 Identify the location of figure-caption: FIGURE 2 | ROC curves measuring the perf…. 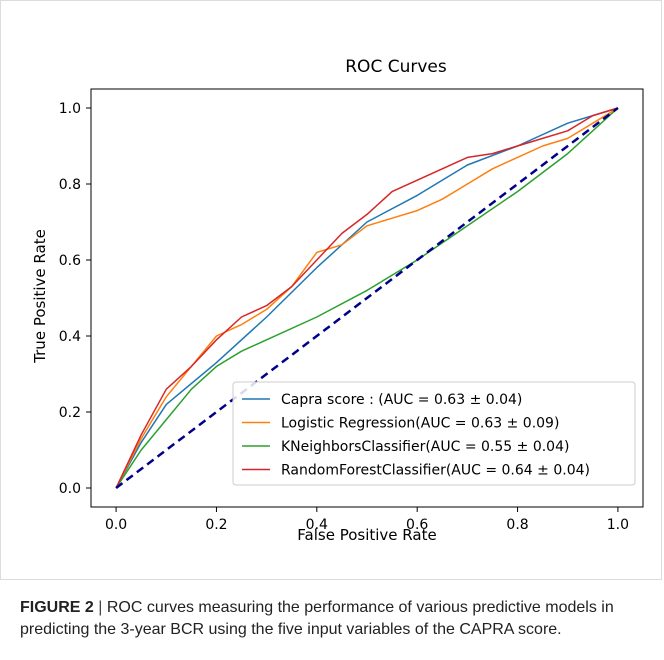
(335, 619).